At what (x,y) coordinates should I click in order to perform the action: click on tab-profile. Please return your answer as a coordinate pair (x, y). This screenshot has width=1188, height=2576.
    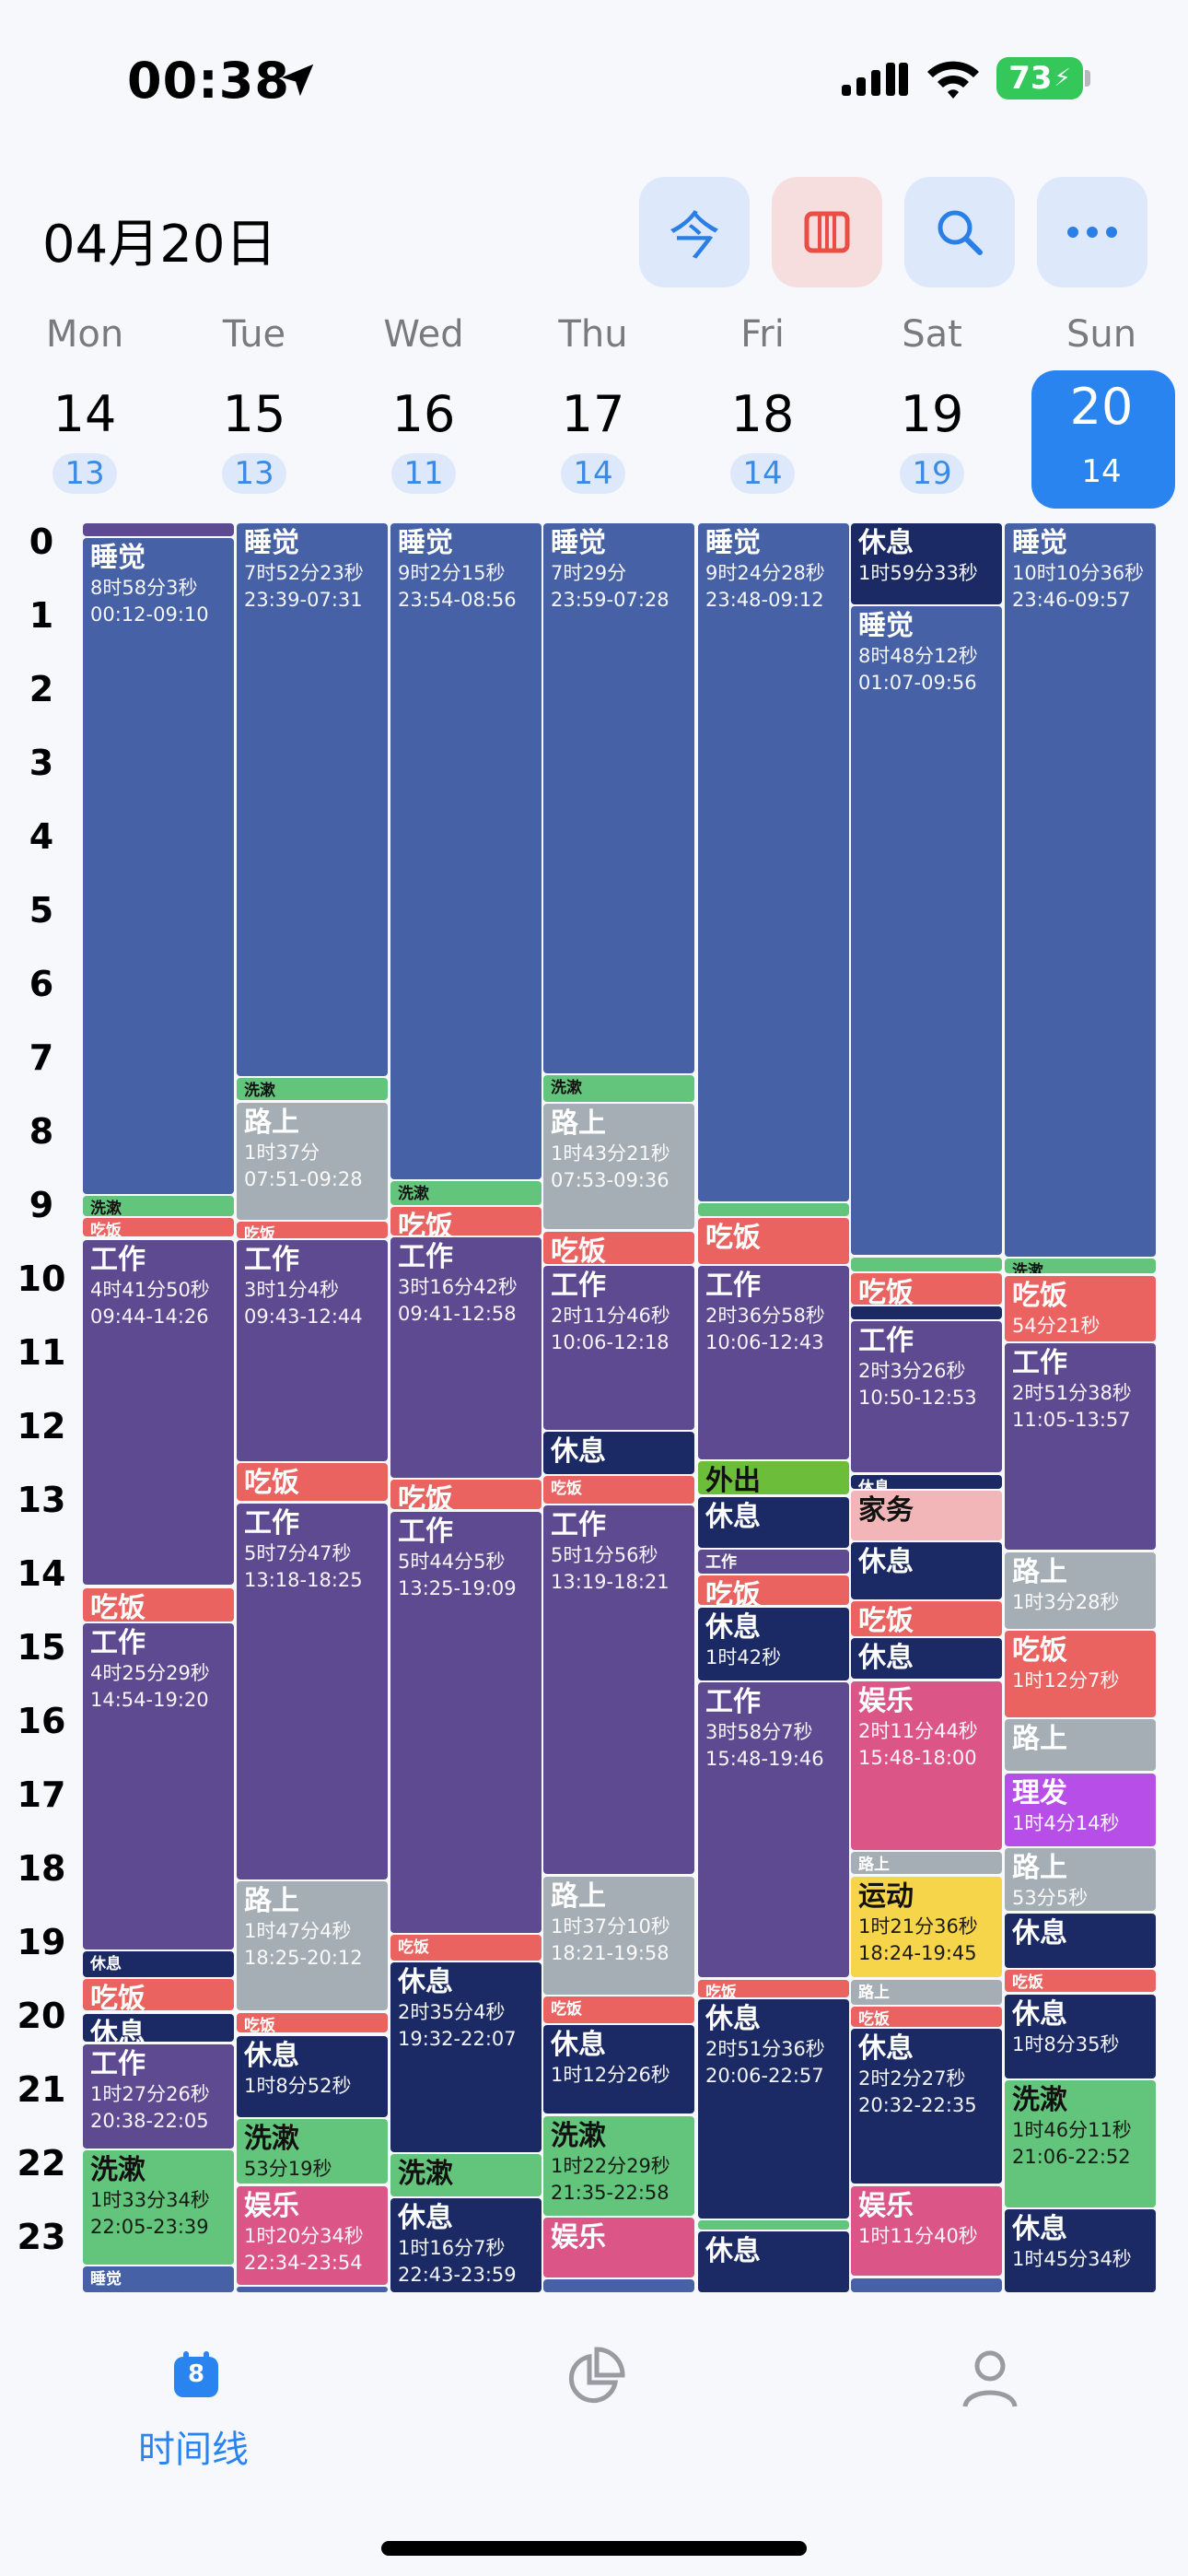
    Looking at the image, I should click on (990, 2386).